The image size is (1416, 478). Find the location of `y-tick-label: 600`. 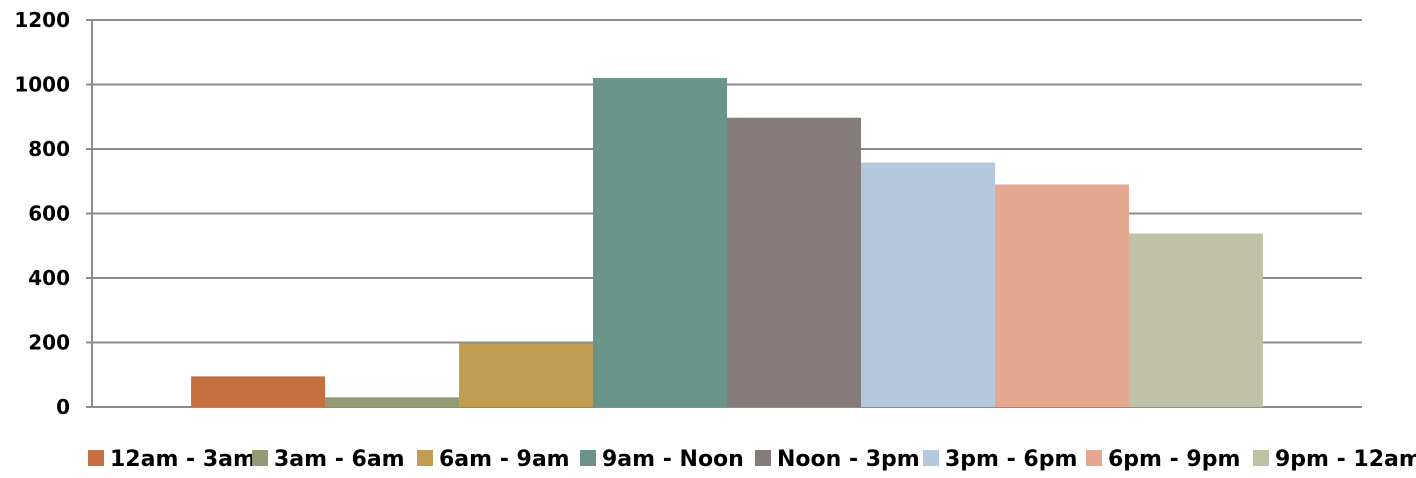

y-tick-label: 600 is located at coordinates (49, 214).